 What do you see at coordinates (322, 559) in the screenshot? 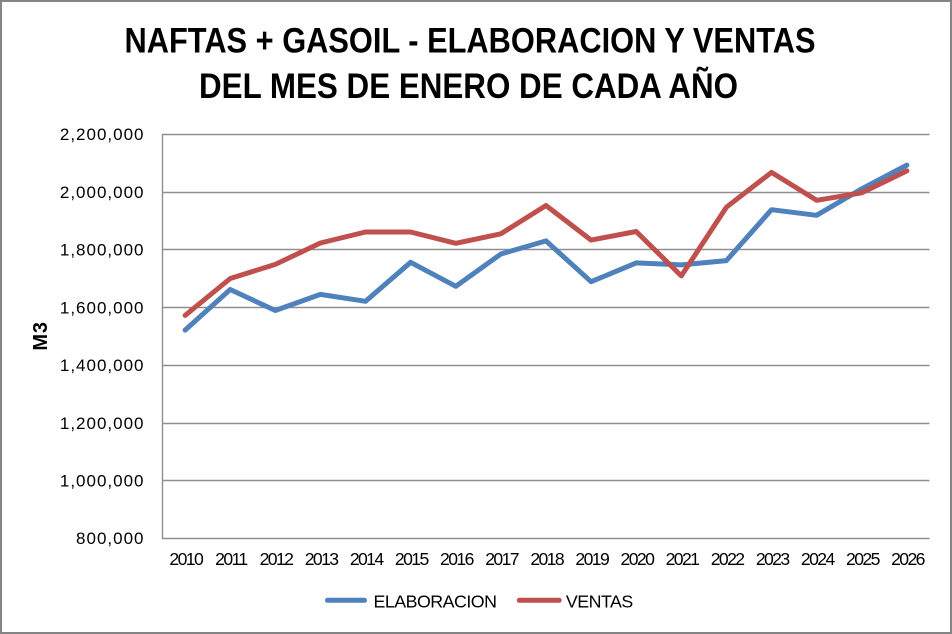
I see `svg-text: 2013` at bounding box center [322, 559].